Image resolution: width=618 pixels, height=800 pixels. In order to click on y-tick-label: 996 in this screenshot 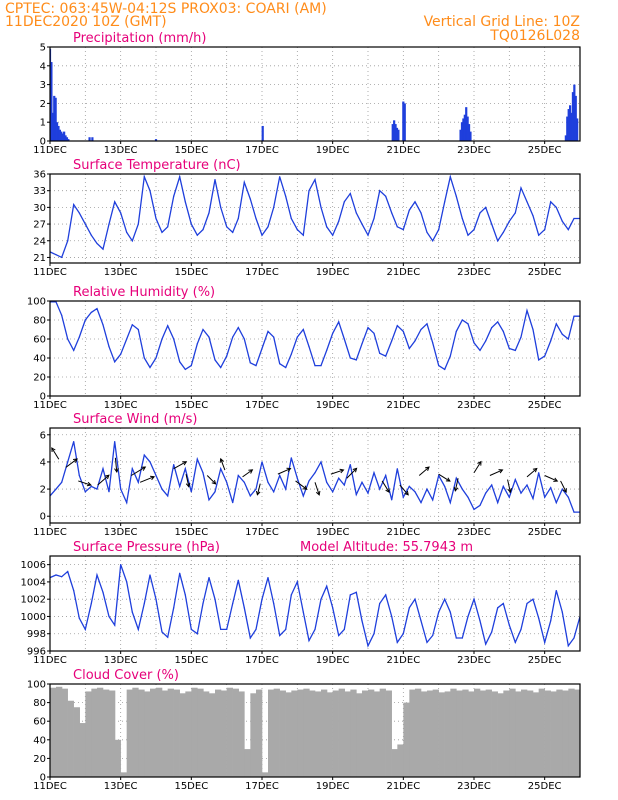, I will do `click(36, 652)`.